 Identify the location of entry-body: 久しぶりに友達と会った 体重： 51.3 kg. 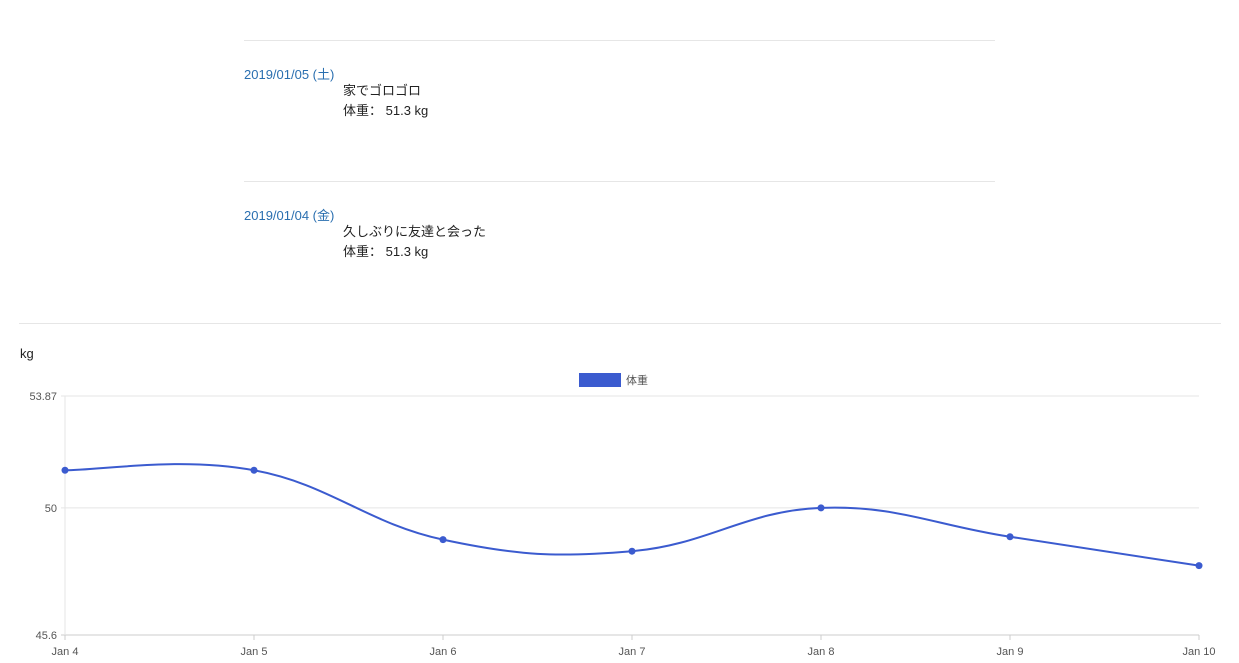
(414, 242).